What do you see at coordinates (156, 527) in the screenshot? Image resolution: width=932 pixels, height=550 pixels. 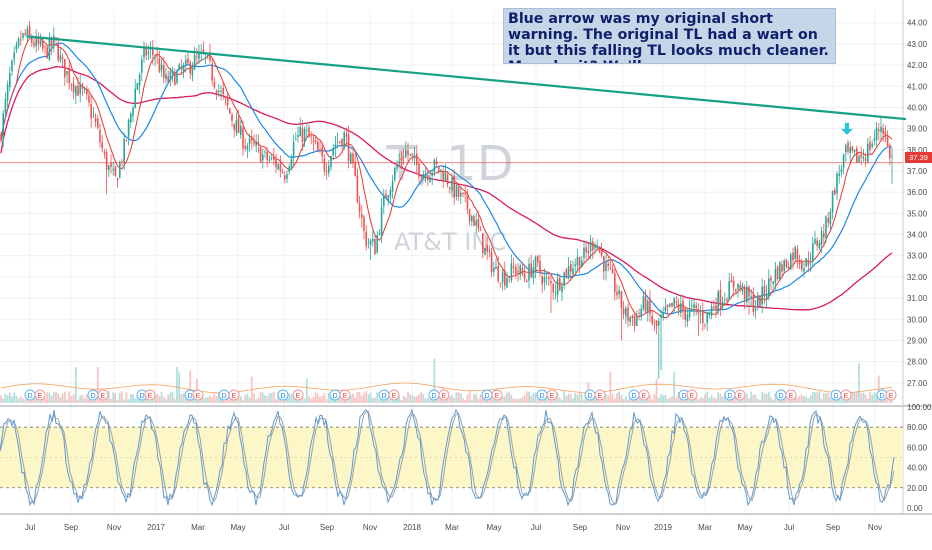 I see `time-axis-tick: 2017` at bounding box center [156, 527].